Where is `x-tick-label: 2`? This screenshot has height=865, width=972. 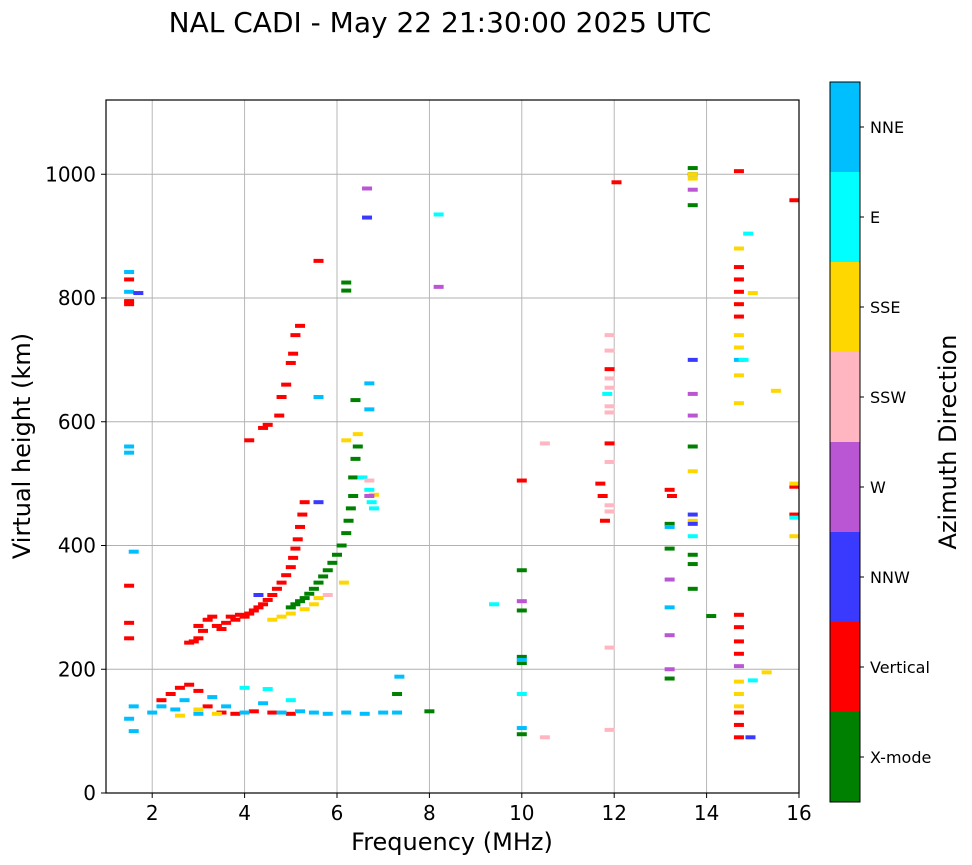 x-tick-label: 2 is located at coordinates (152, 813).